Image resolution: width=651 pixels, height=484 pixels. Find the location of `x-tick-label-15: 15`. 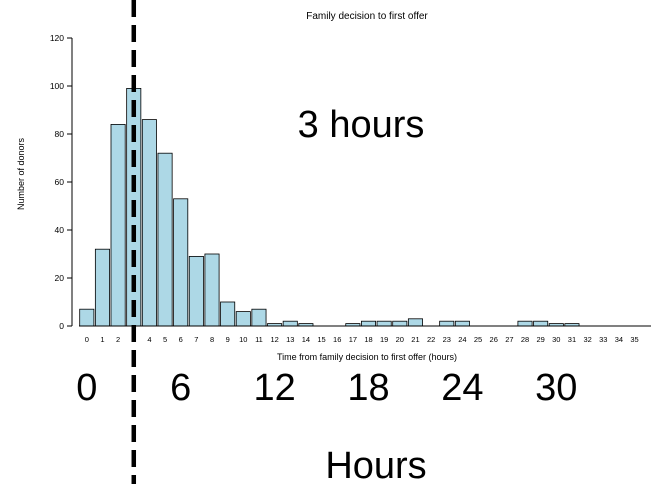

x-tick-label-15: 15 is located at coordinates (321, 339).